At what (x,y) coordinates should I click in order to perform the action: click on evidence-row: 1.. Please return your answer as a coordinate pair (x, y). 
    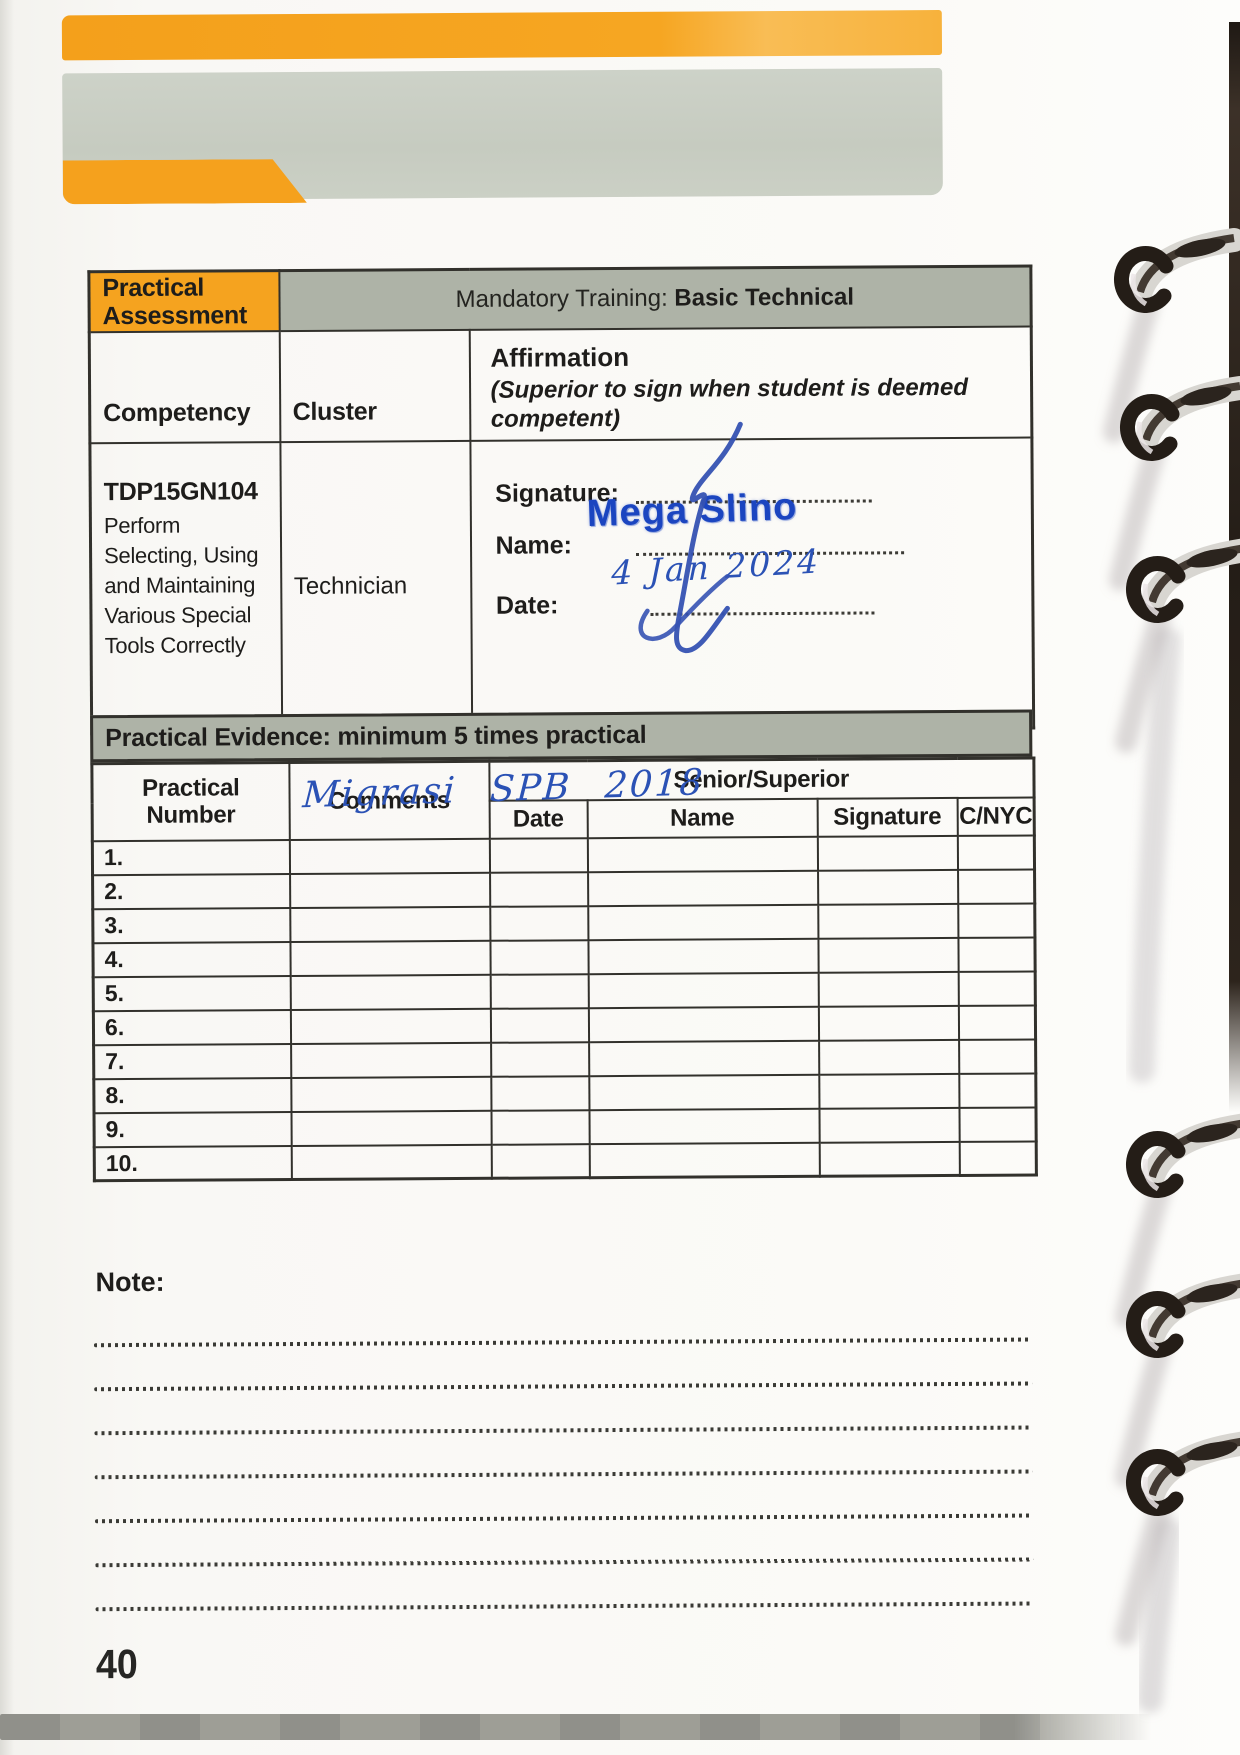
    Looking at the image, I should click on (563, 854).